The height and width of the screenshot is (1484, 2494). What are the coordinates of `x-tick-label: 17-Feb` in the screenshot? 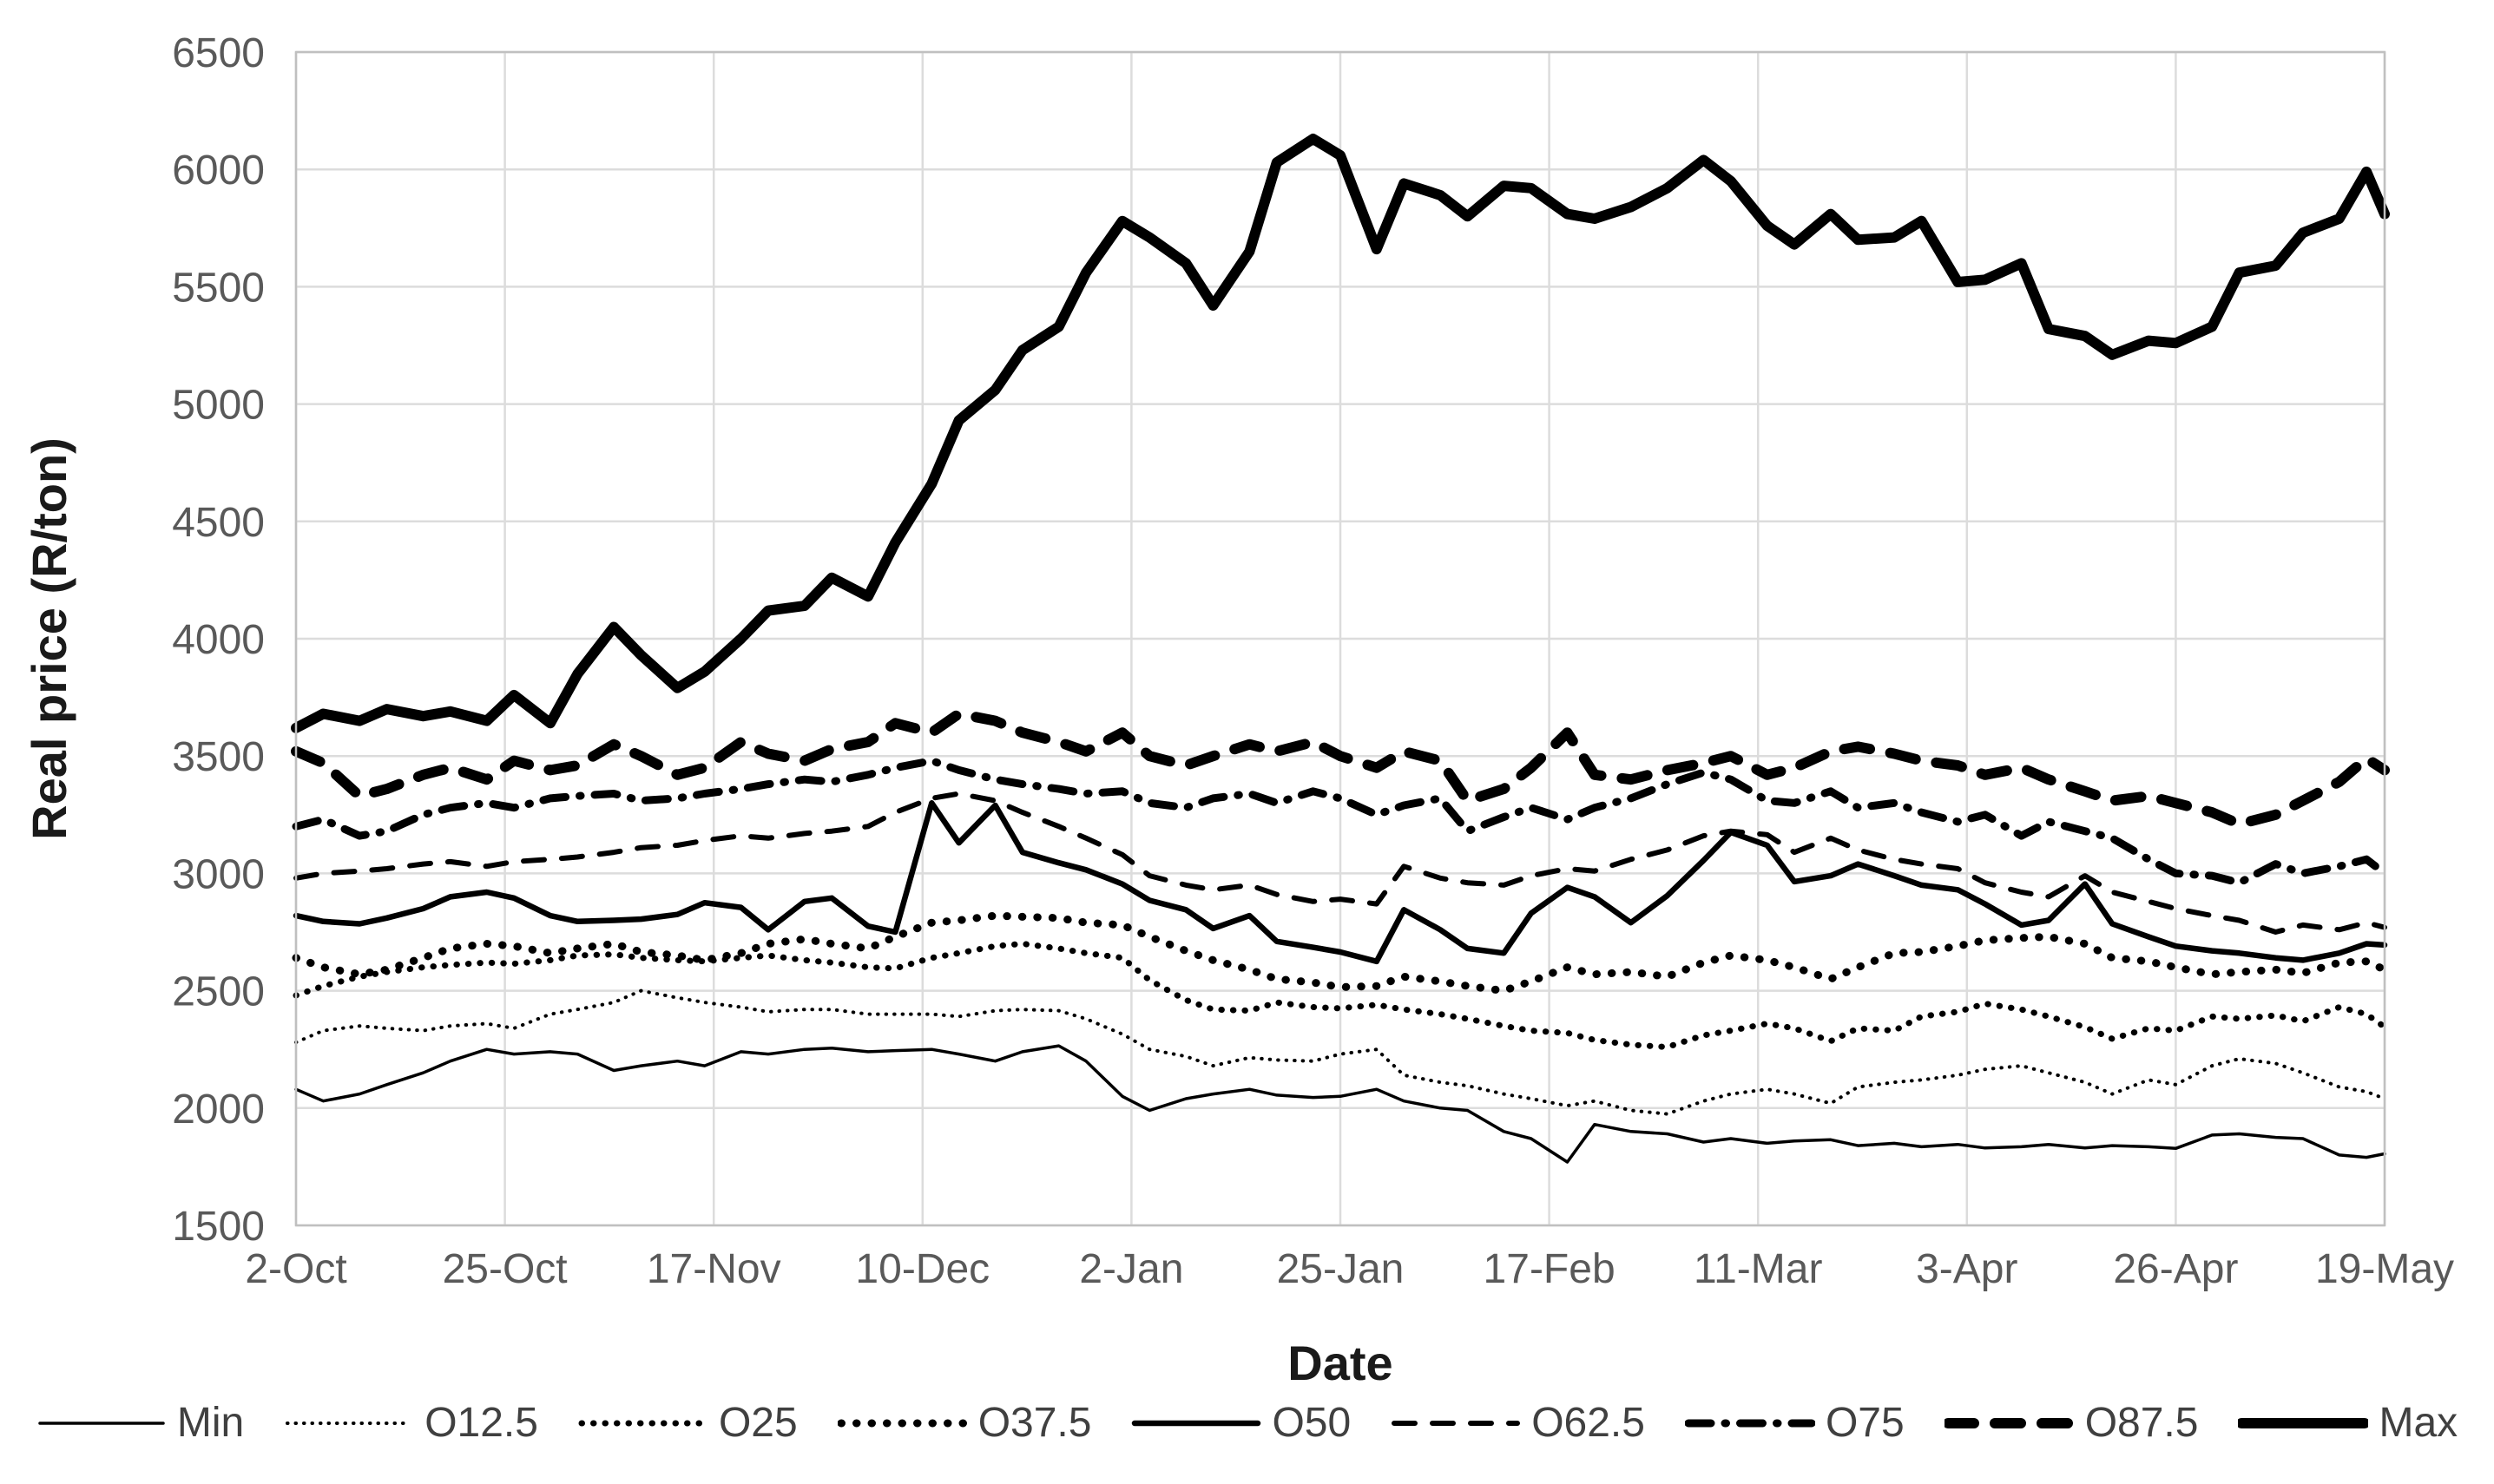 It's located at (1550, 1269).